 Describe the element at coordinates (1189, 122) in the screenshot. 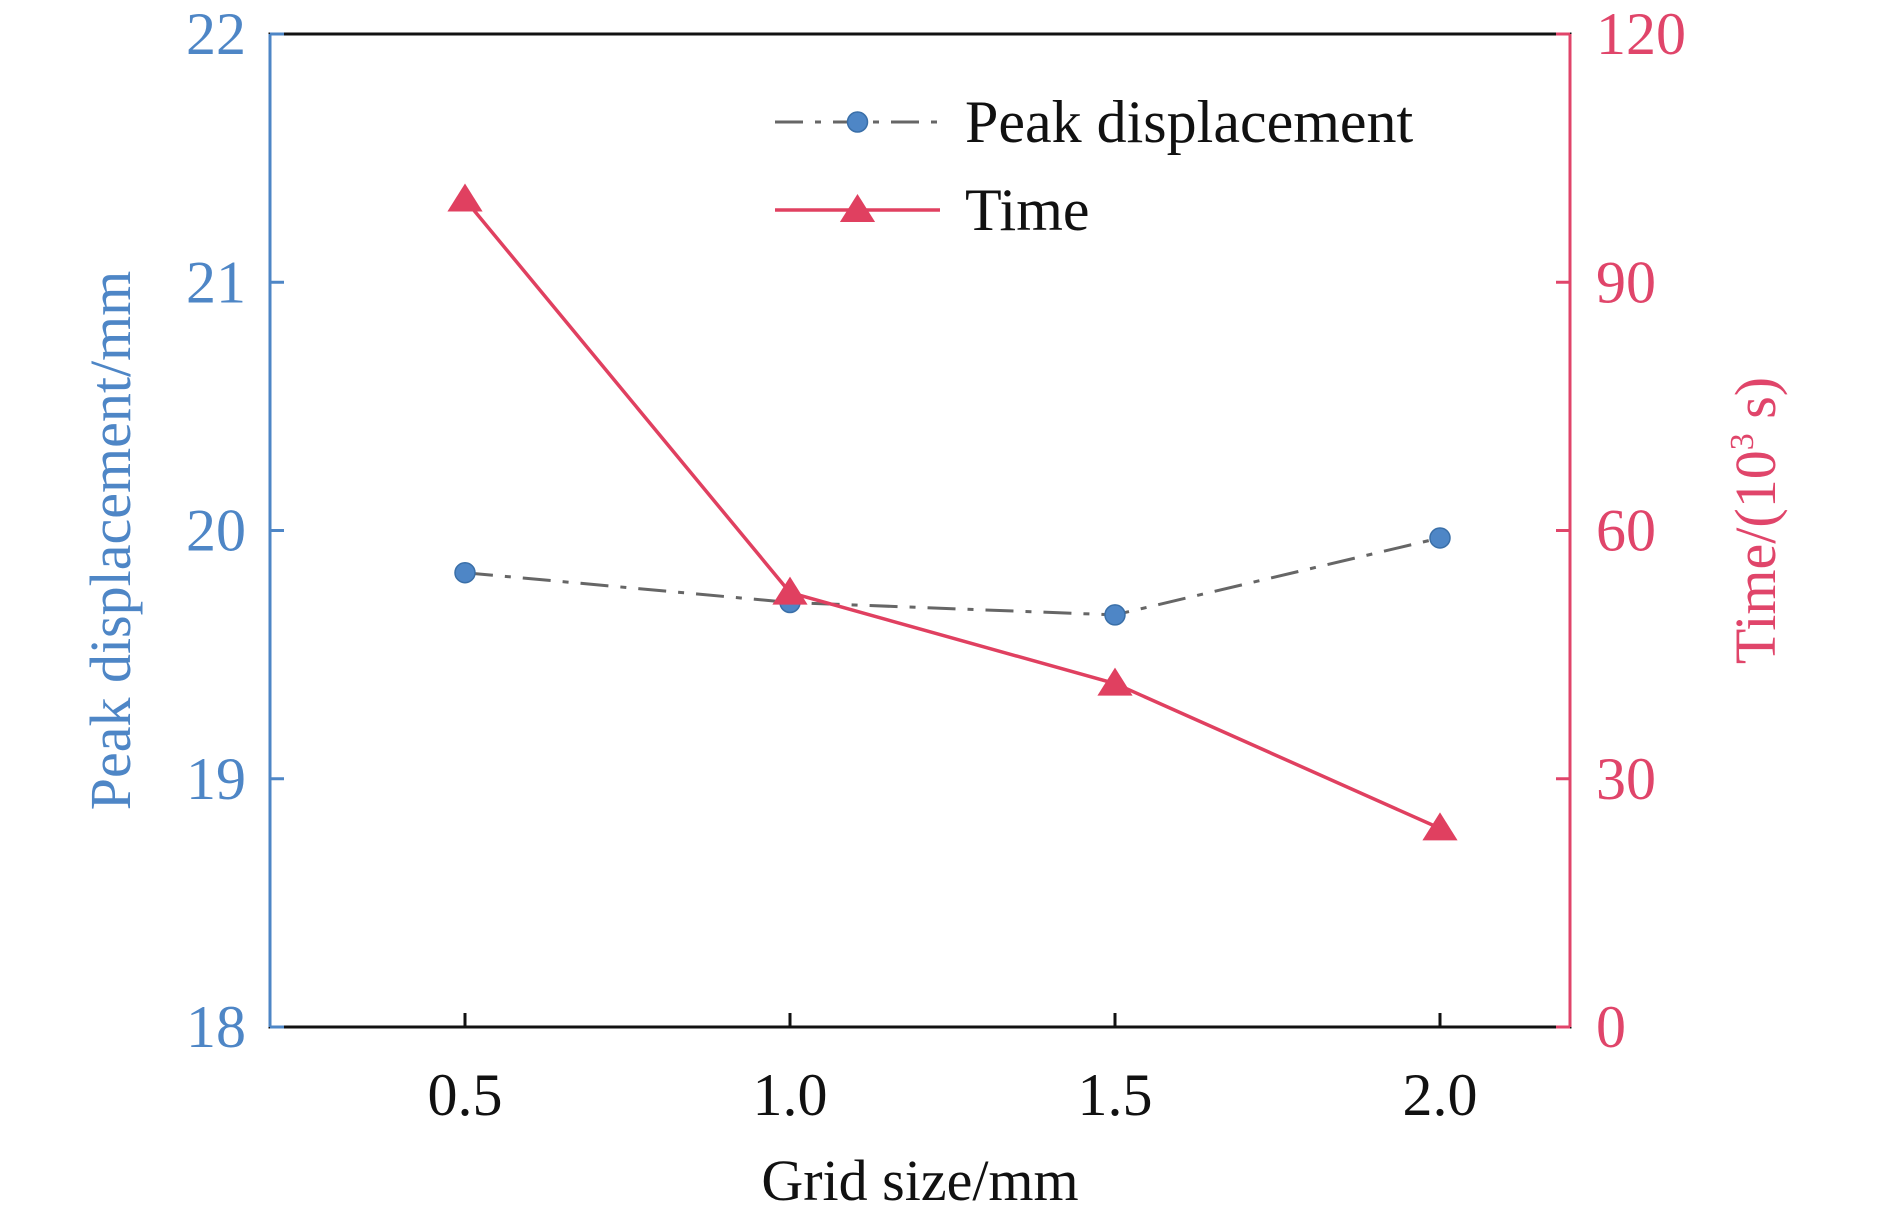

I see `legend-peak-displacement-label: Peak displacement` at that location.